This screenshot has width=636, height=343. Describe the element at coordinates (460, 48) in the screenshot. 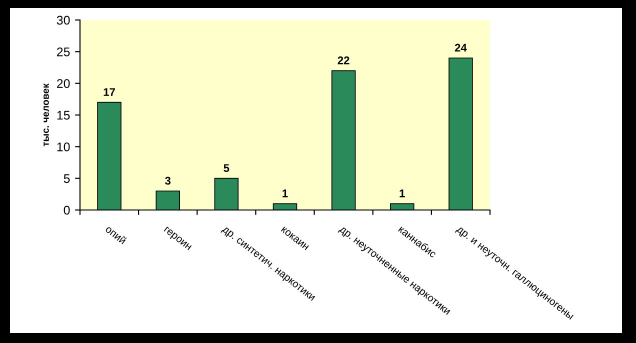

I see `data-label: 24` at that location.